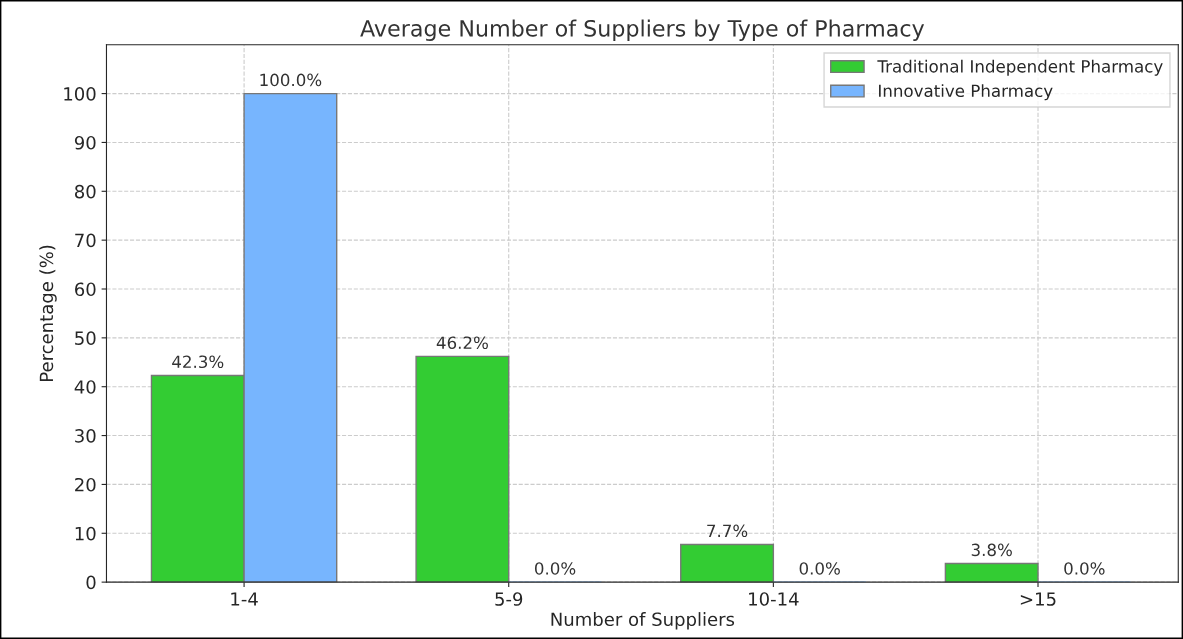  I want to click on data-label: 3.8%, so click(991, 550).